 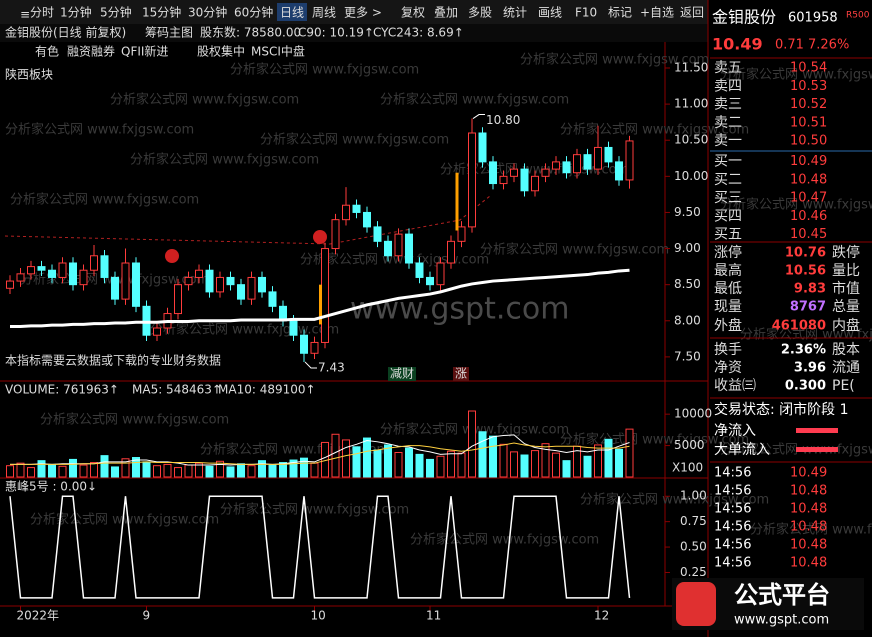 What do you see at coordinates (446, 13) in the screenshot?
I see `toolbar-item: 叠加` at bounding box center [446, 13].